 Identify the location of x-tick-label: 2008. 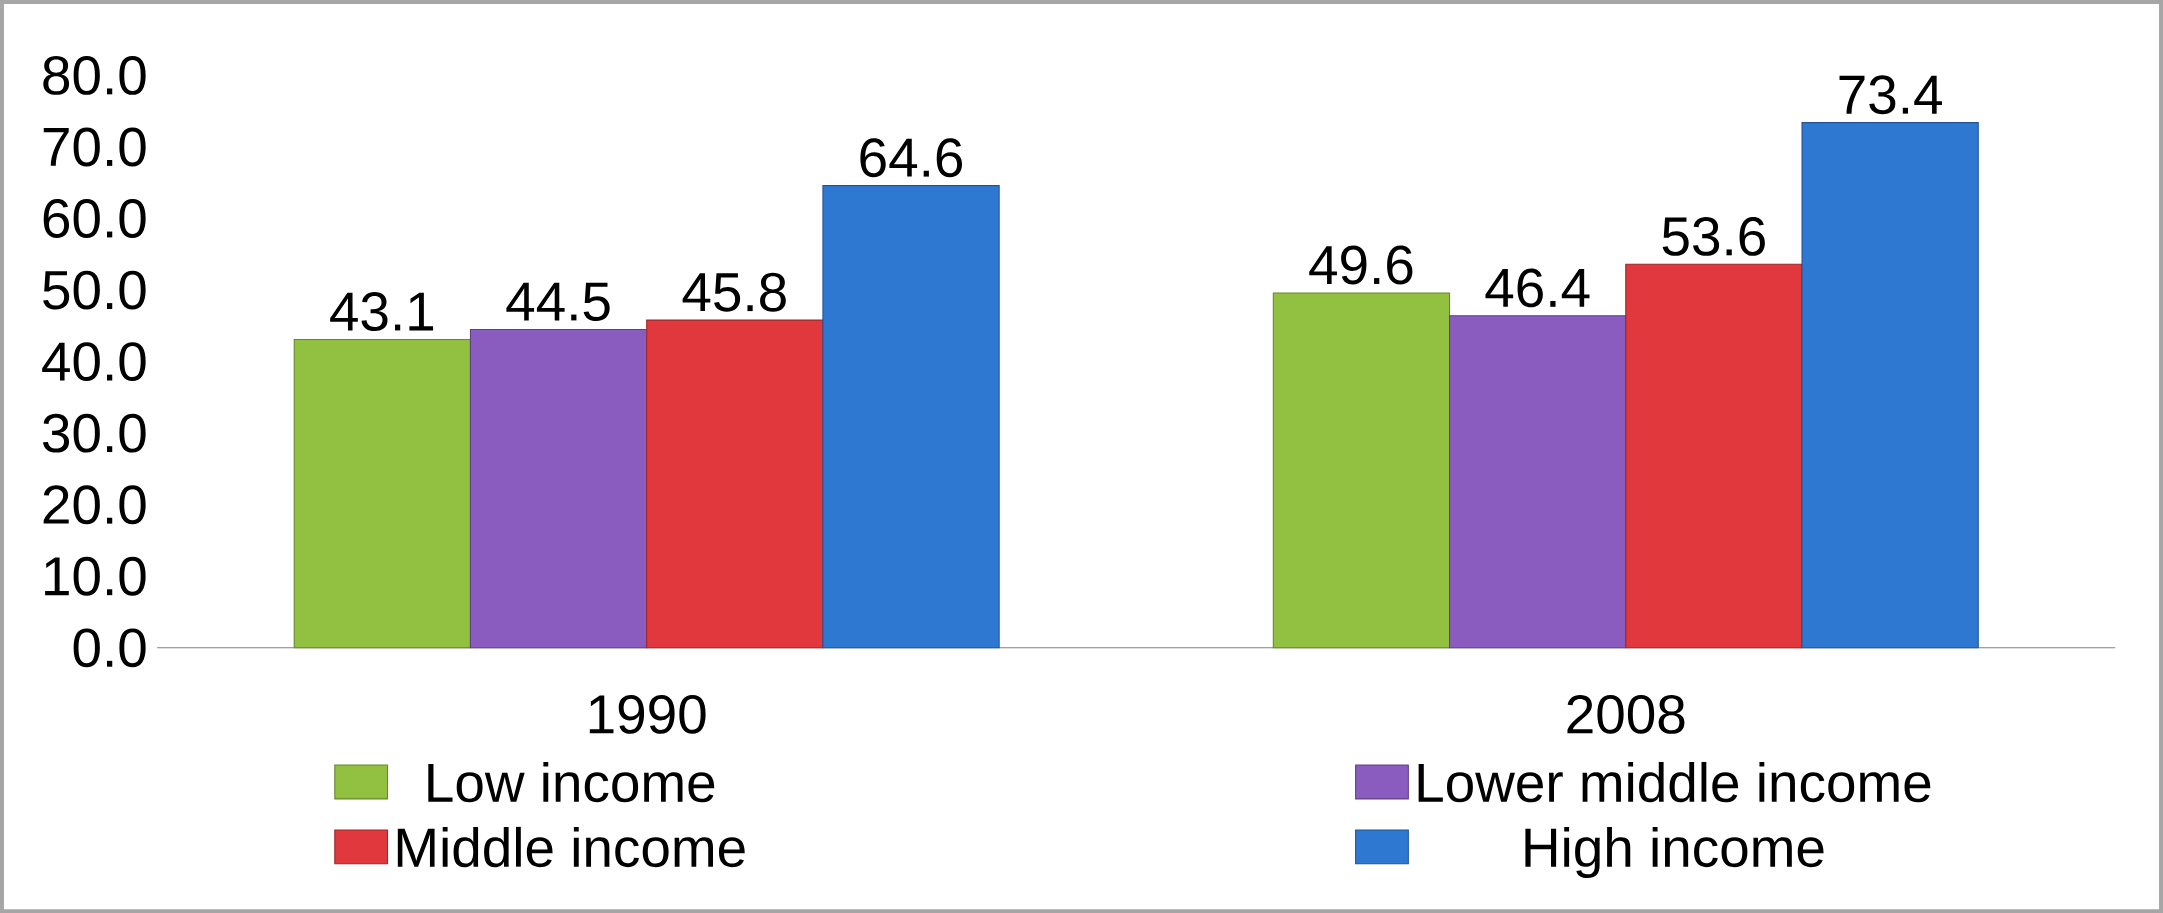
(1626, 714).